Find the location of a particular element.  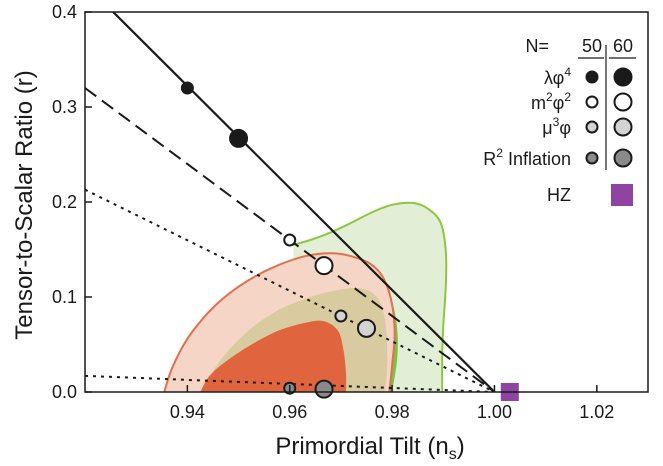

point-series1-n60 is located at coordinates (324, 266).